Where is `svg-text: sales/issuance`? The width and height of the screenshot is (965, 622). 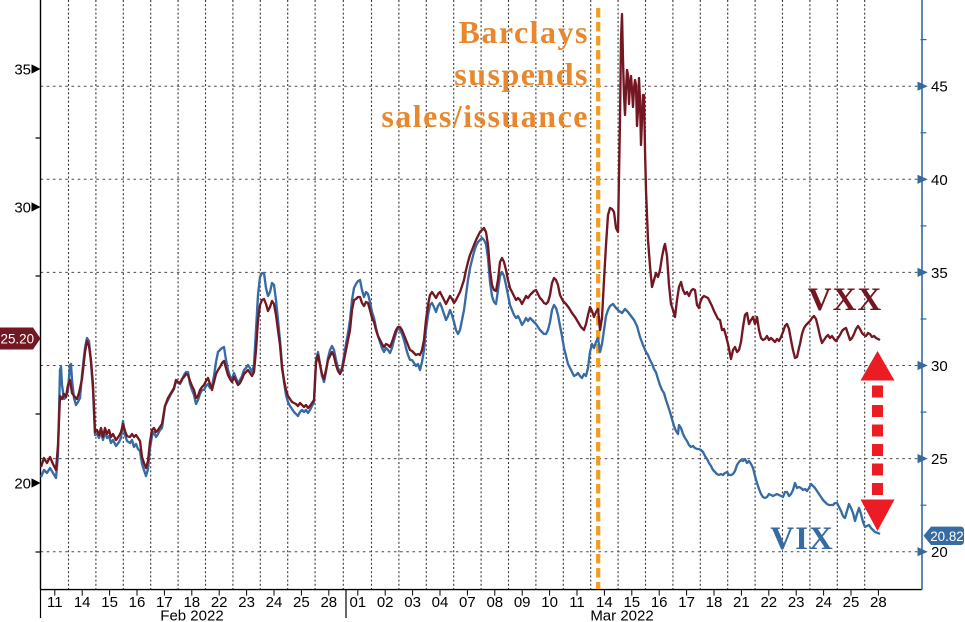
svg-text: sales/issuance is located at coordinates (485, 116).